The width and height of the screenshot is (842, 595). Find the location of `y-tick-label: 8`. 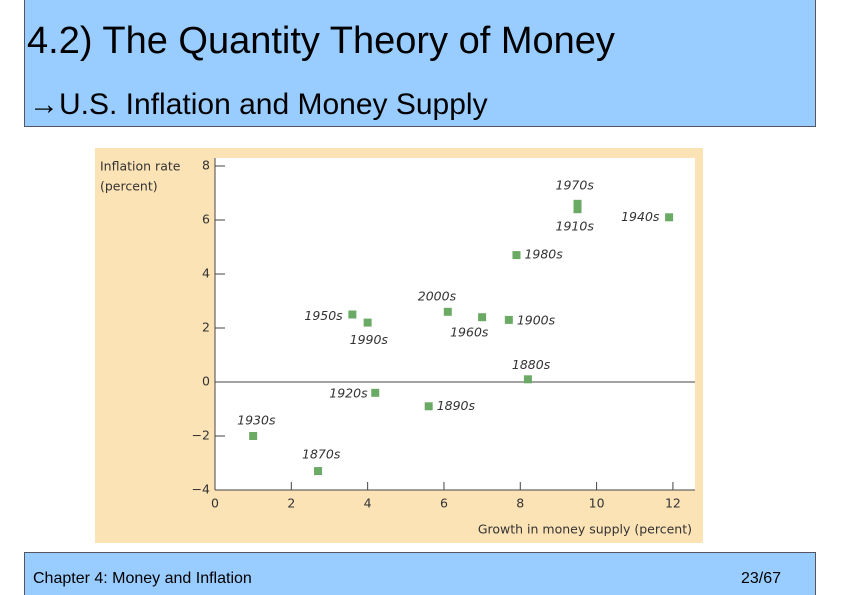

y-tick-label: 8 is located at coordinates (206, 165).